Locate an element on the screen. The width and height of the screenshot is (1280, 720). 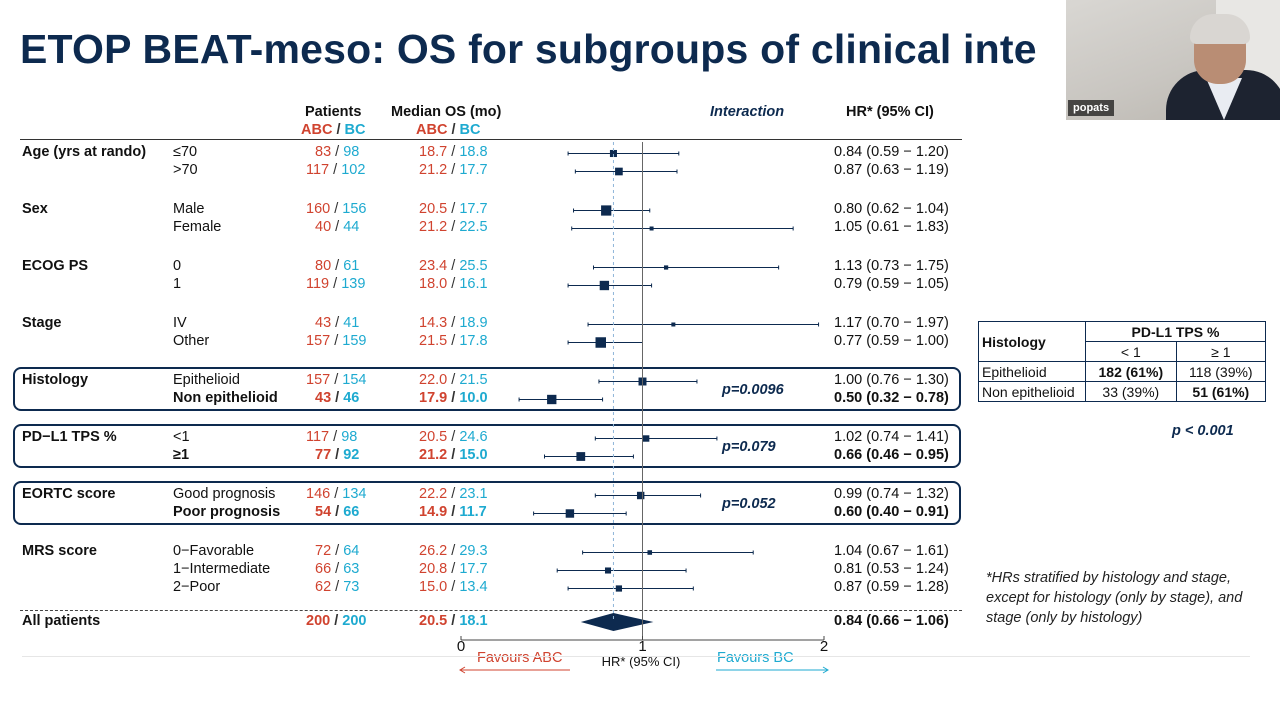
median-os-abc: 23.4 is located at coordinates (433, 266).